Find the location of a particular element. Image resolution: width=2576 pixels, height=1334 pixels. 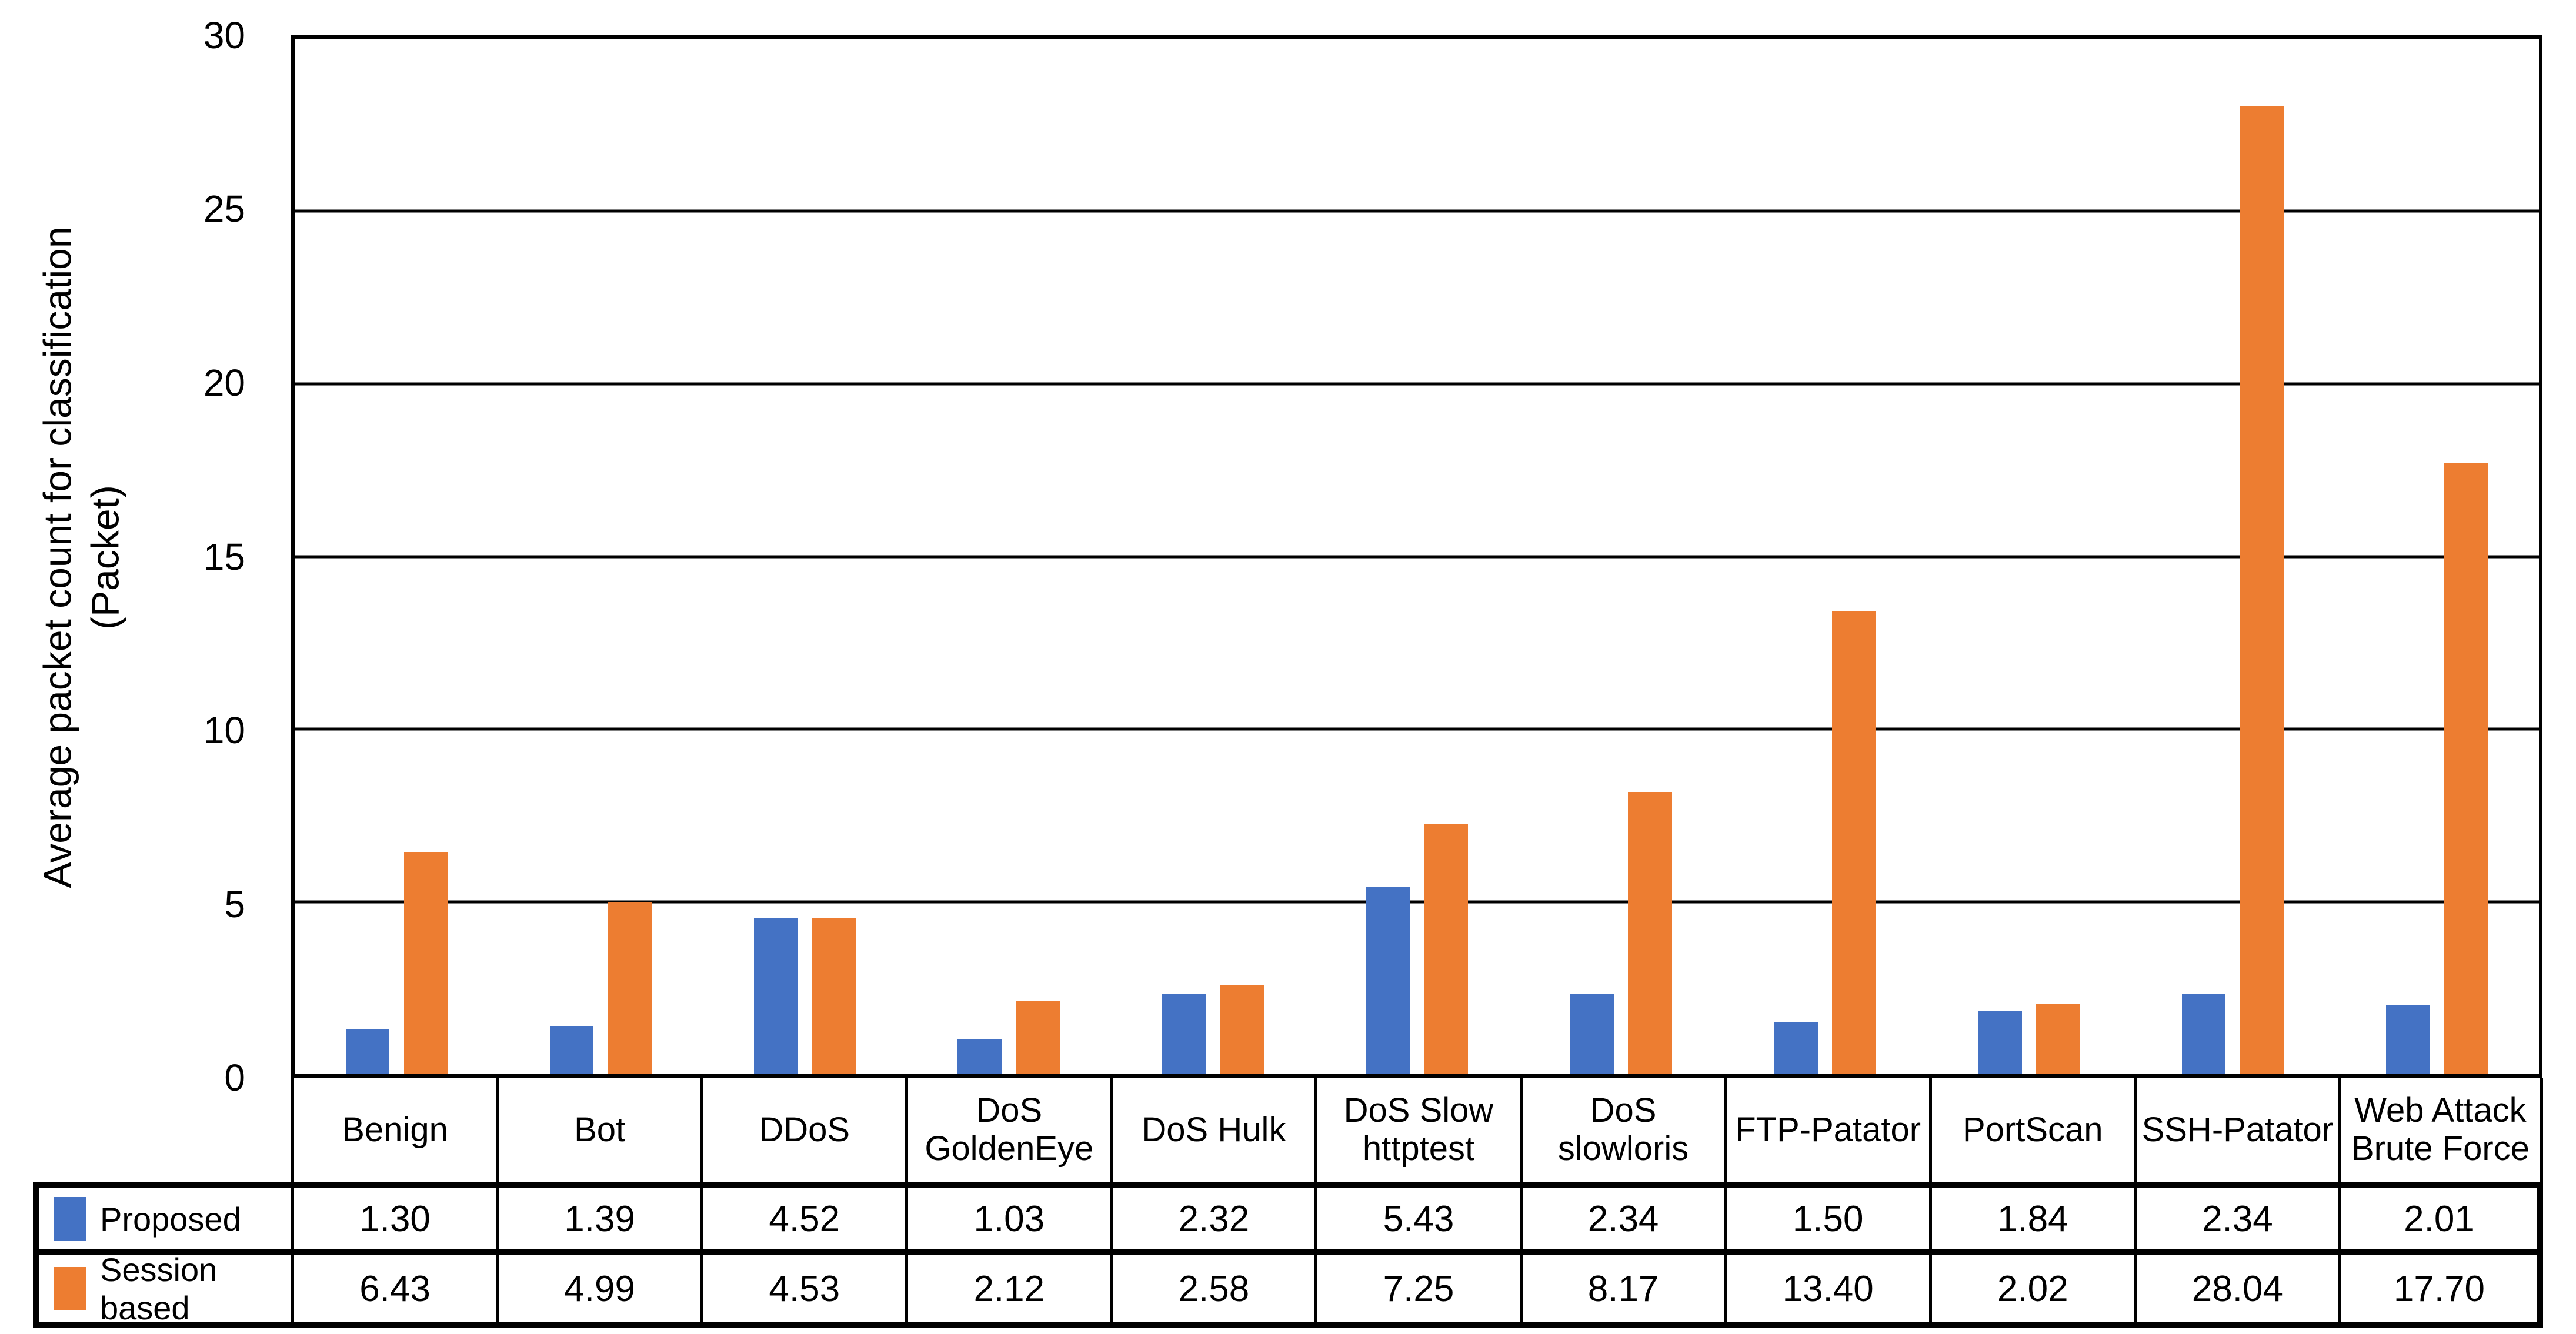

bar-session-based-dos-goldeneye is located at coordinates (1038, 1037).